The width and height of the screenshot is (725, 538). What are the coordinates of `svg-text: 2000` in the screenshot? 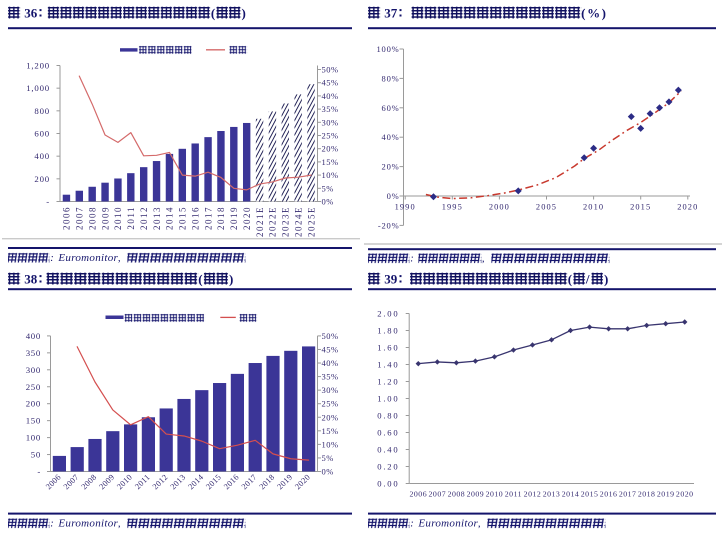 It's located at (499, 207).